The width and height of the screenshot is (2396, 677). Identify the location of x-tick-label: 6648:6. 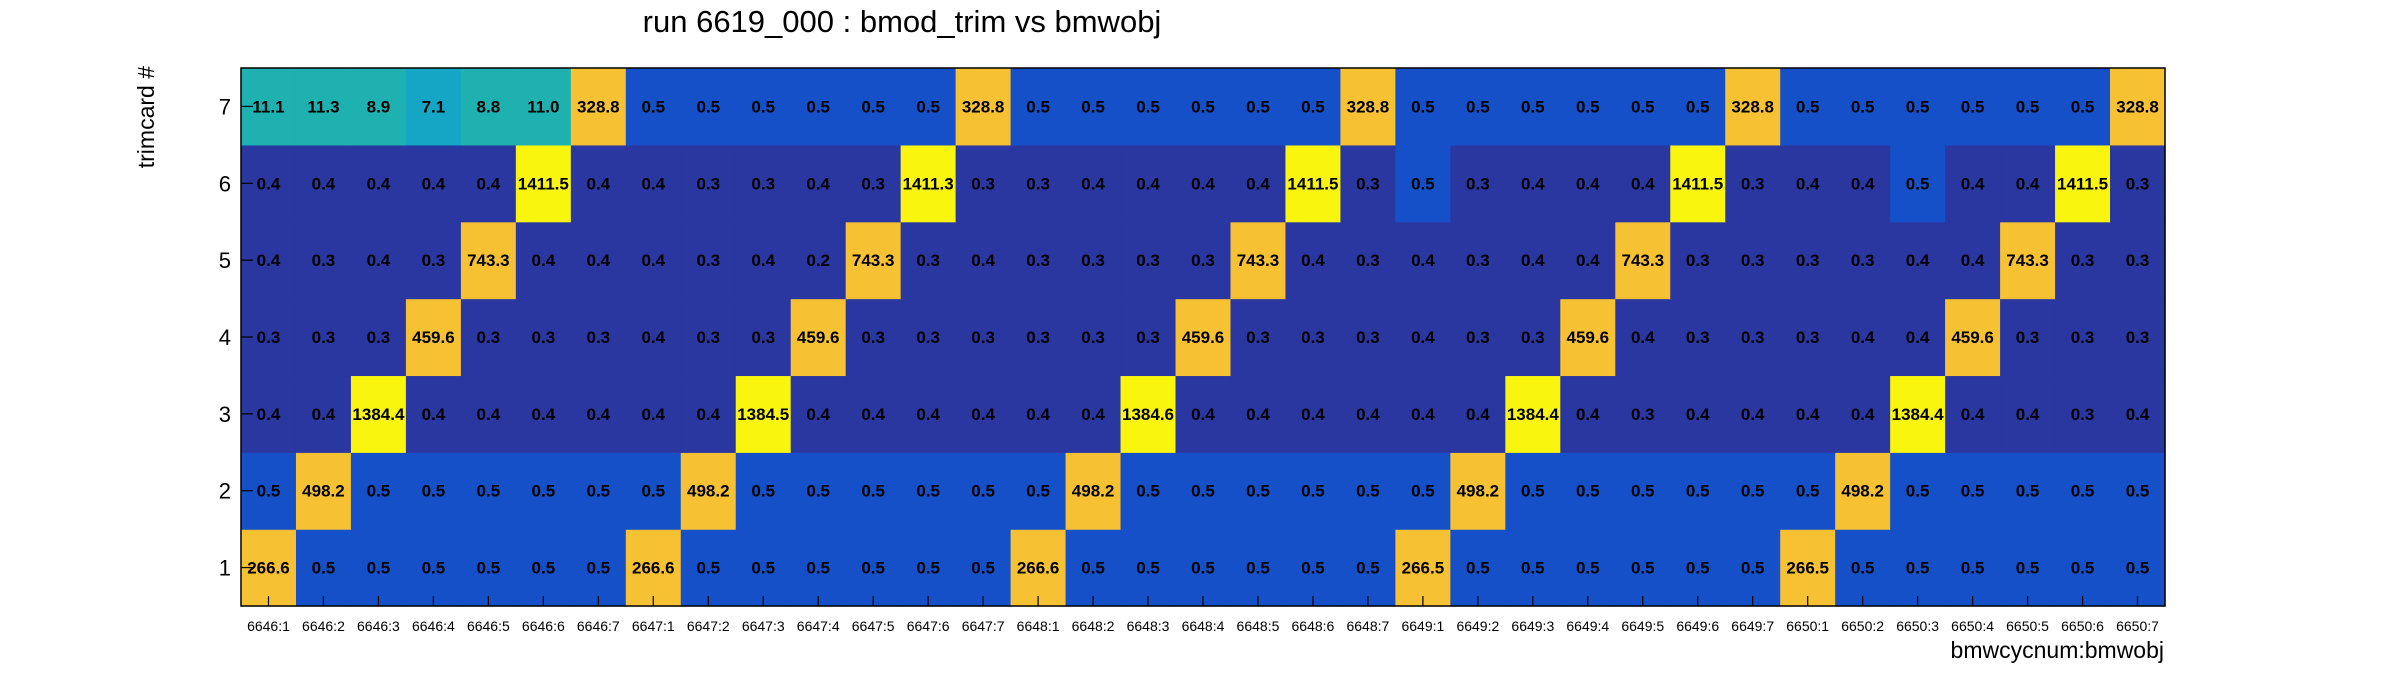
(1313, 626).